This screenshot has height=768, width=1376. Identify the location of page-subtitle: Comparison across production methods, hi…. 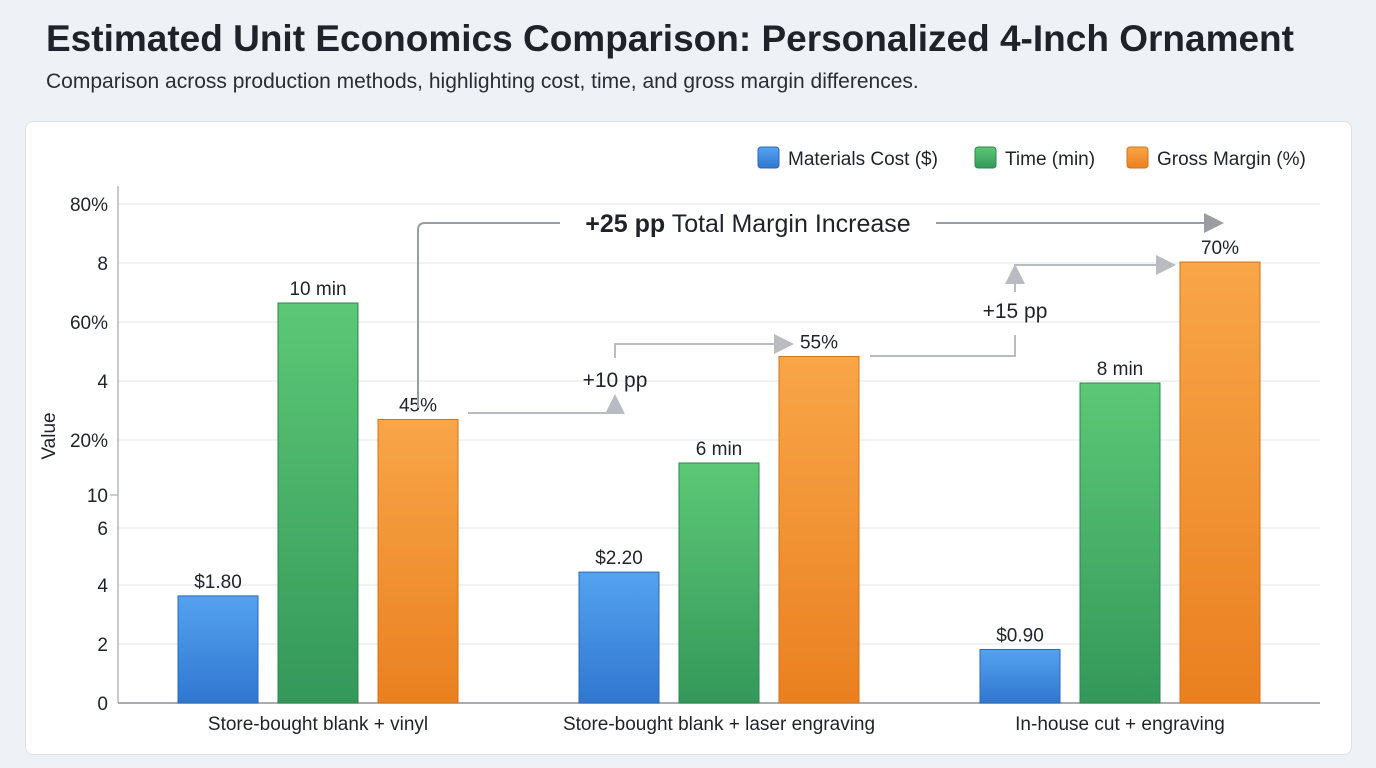
(482, 81).